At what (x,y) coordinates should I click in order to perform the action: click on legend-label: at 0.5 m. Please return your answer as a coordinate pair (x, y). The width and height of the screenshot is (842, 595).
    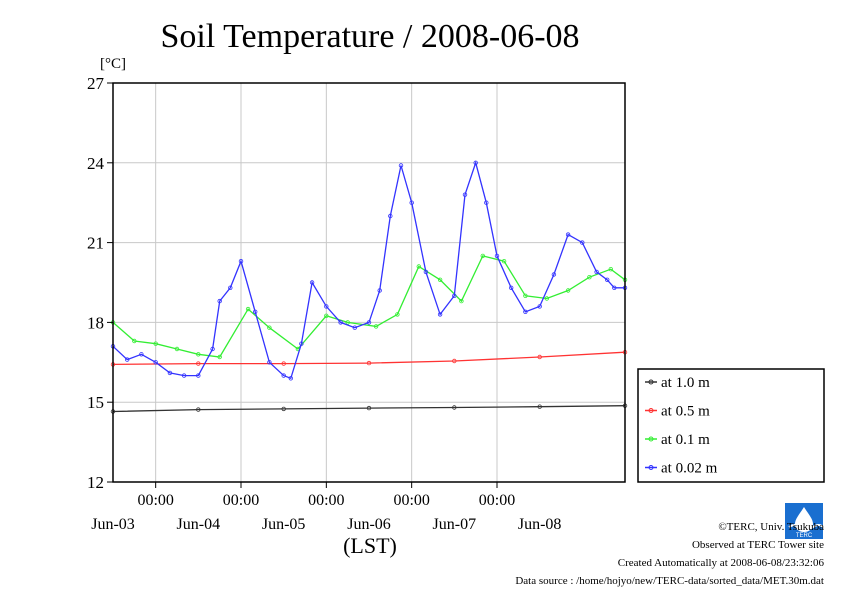
    Looking at the image, I should click on (685, 412).